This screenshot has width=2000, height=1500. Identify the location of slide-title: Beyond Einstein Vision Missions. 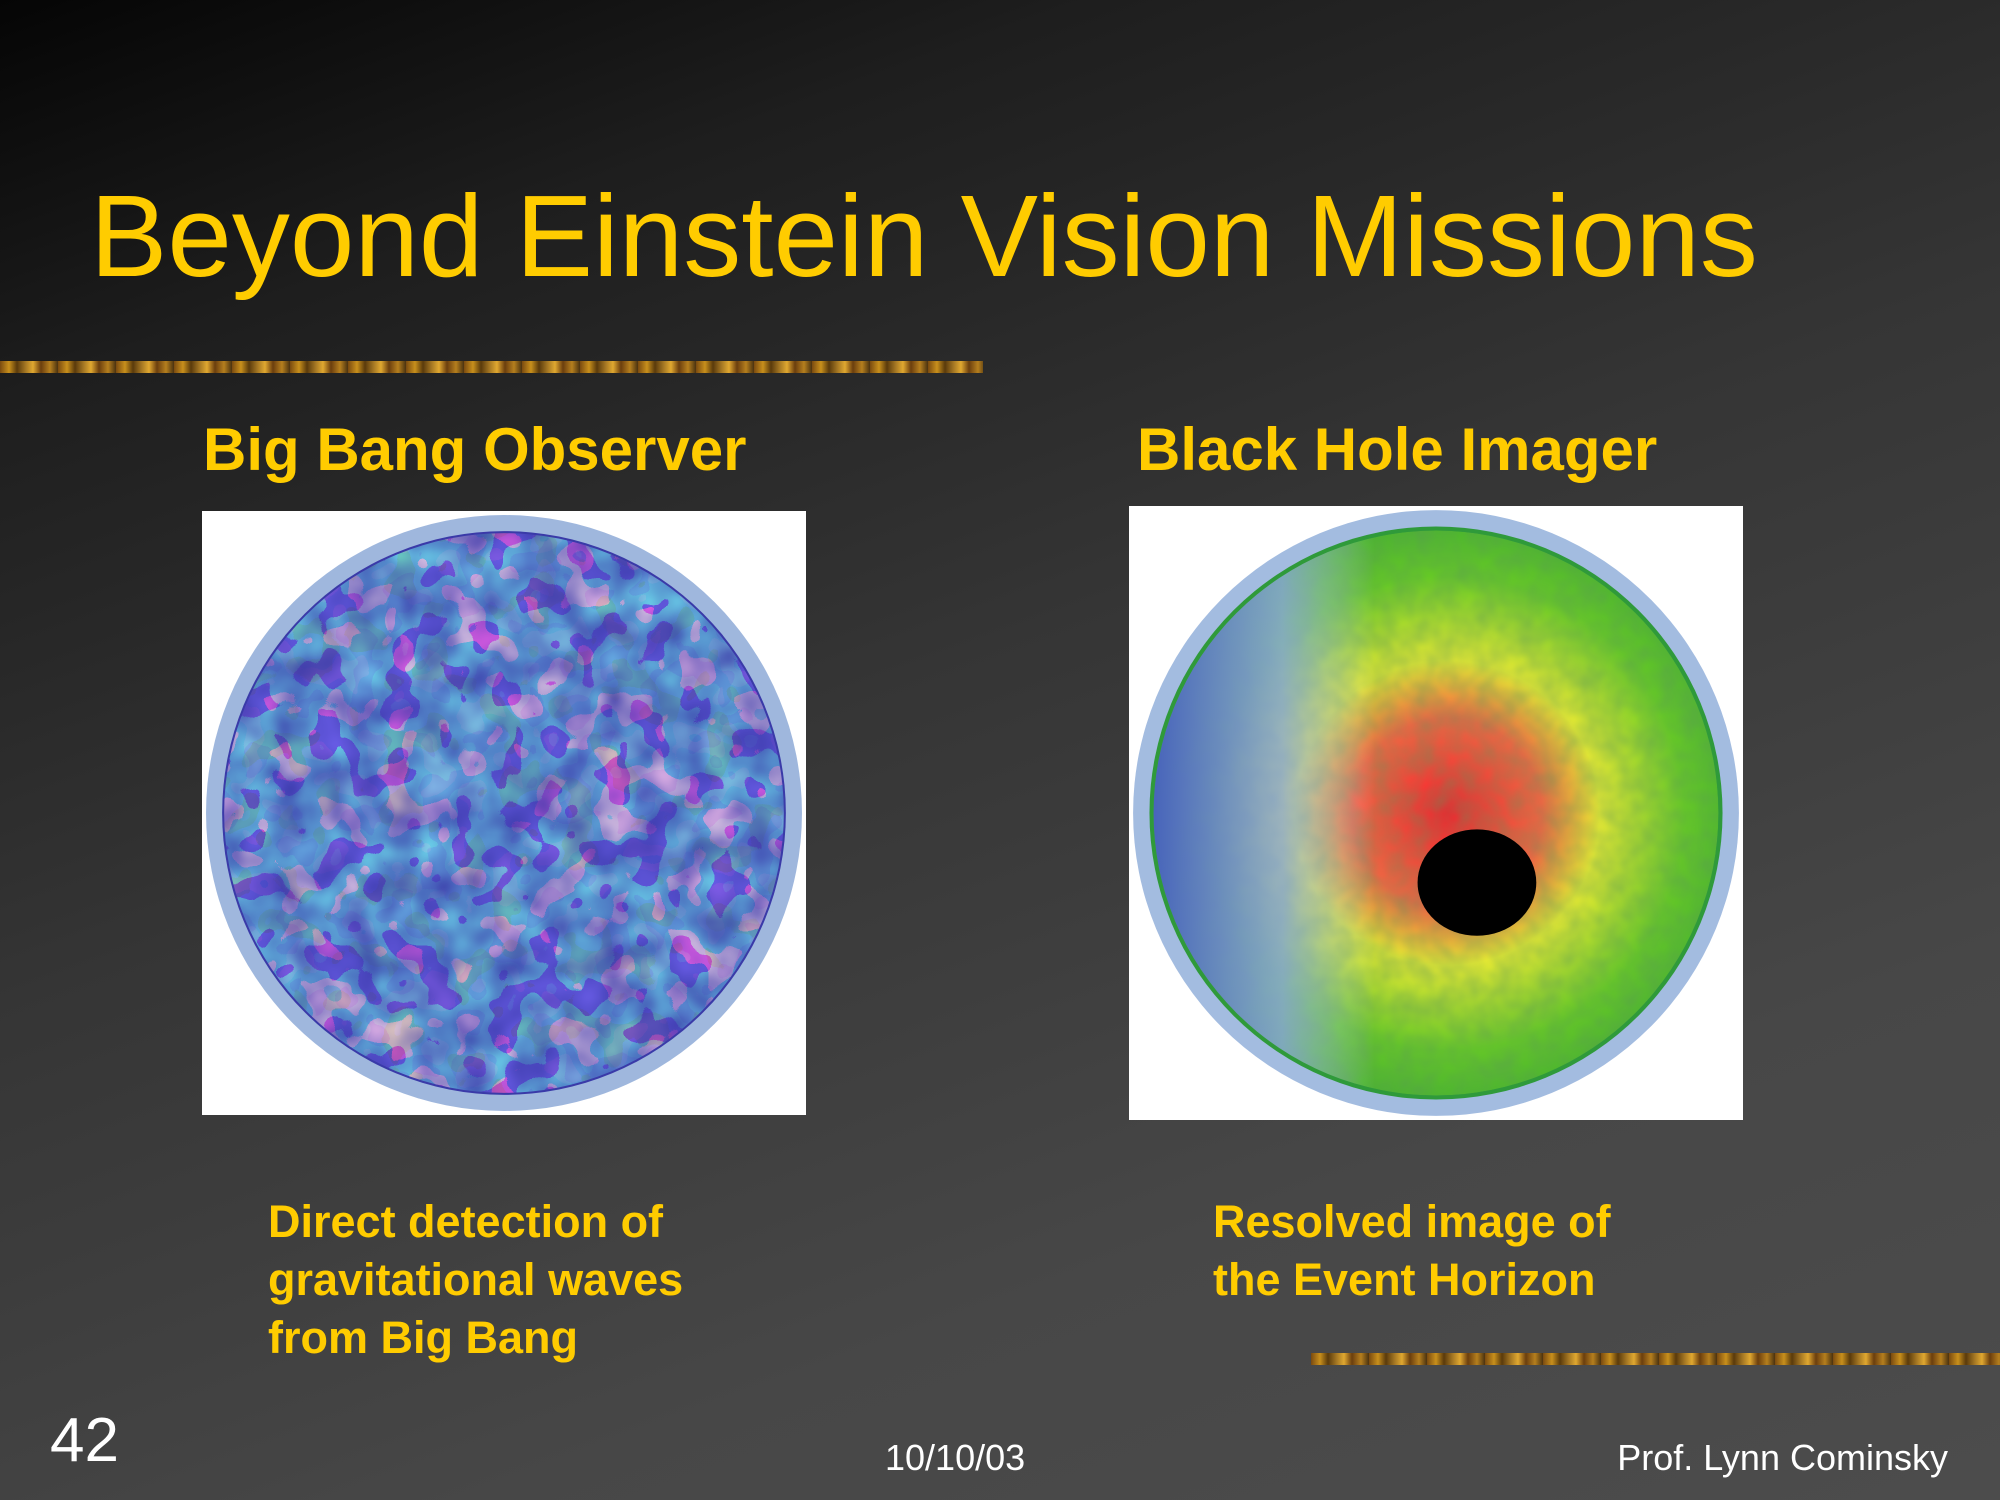
(924, 236).